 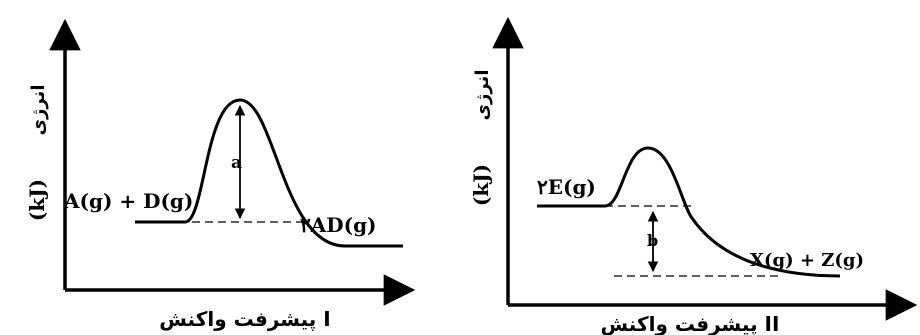 I want to click on diagram-i-gap-label: a, so click(x=236, y=163).